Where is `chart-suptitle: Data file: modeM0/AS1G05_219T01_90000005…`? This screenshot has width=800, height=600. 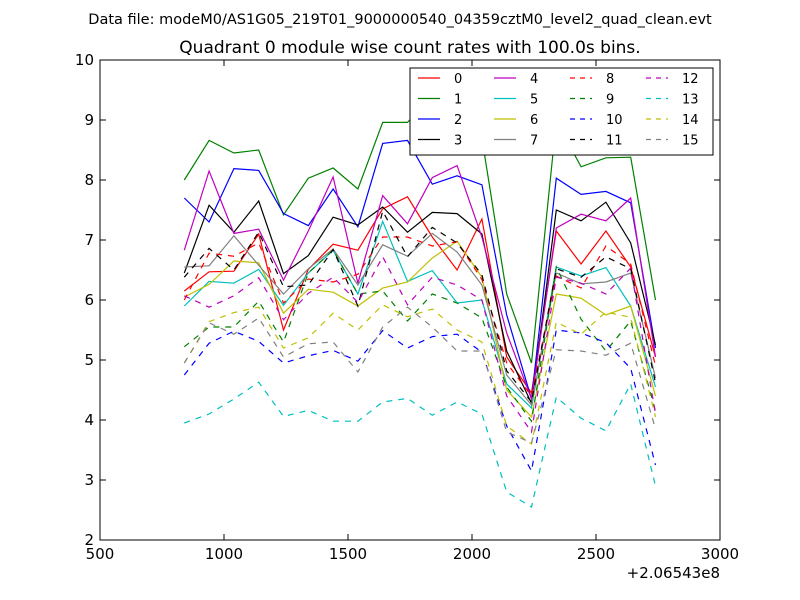
chart-suptitle: Data file: modeM0/AS1G05_219T01_90000005… is located at coordinates (400, 20).